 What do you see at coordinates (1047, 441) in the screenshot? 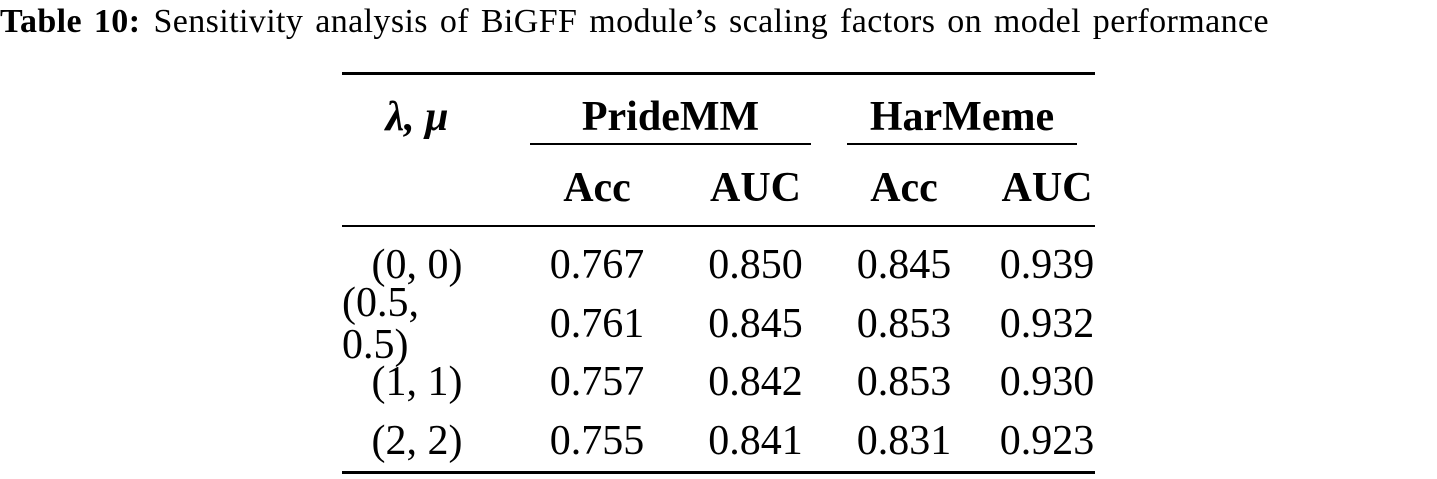
I see `cell-value: 0.923` at bounding box center [1047, 441].